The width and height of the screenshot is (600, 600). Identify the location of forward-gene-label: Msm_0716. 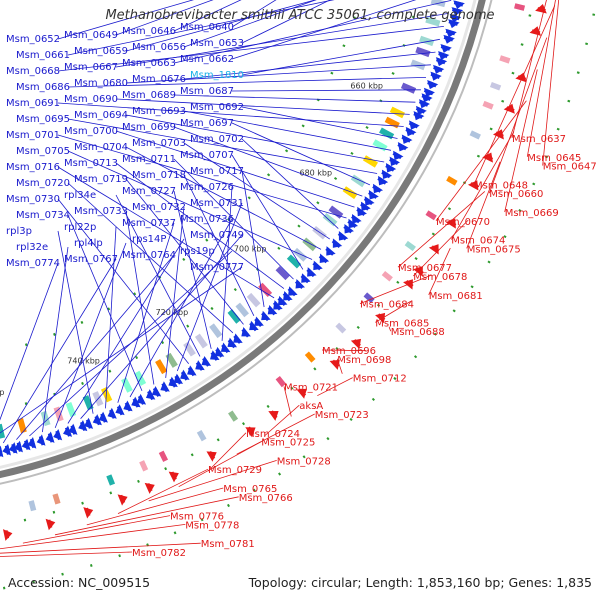
(33, 167).